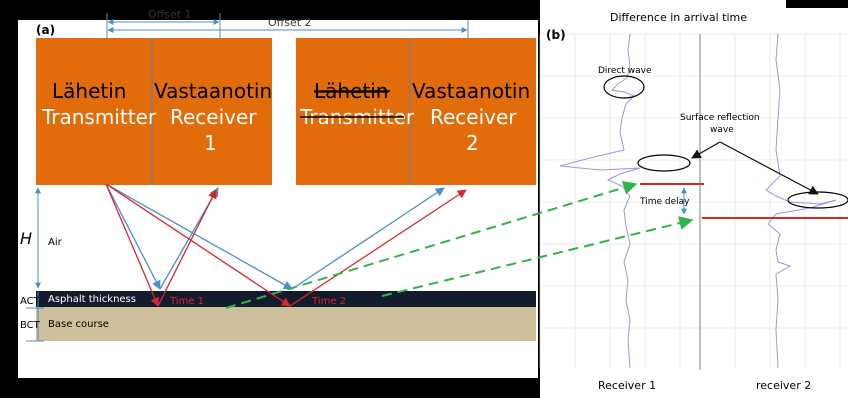  What do you see at coordinates (473, 117) in the screenshot?
I see `box-2-right-english: Receiver` at bounding box center [473, 117].